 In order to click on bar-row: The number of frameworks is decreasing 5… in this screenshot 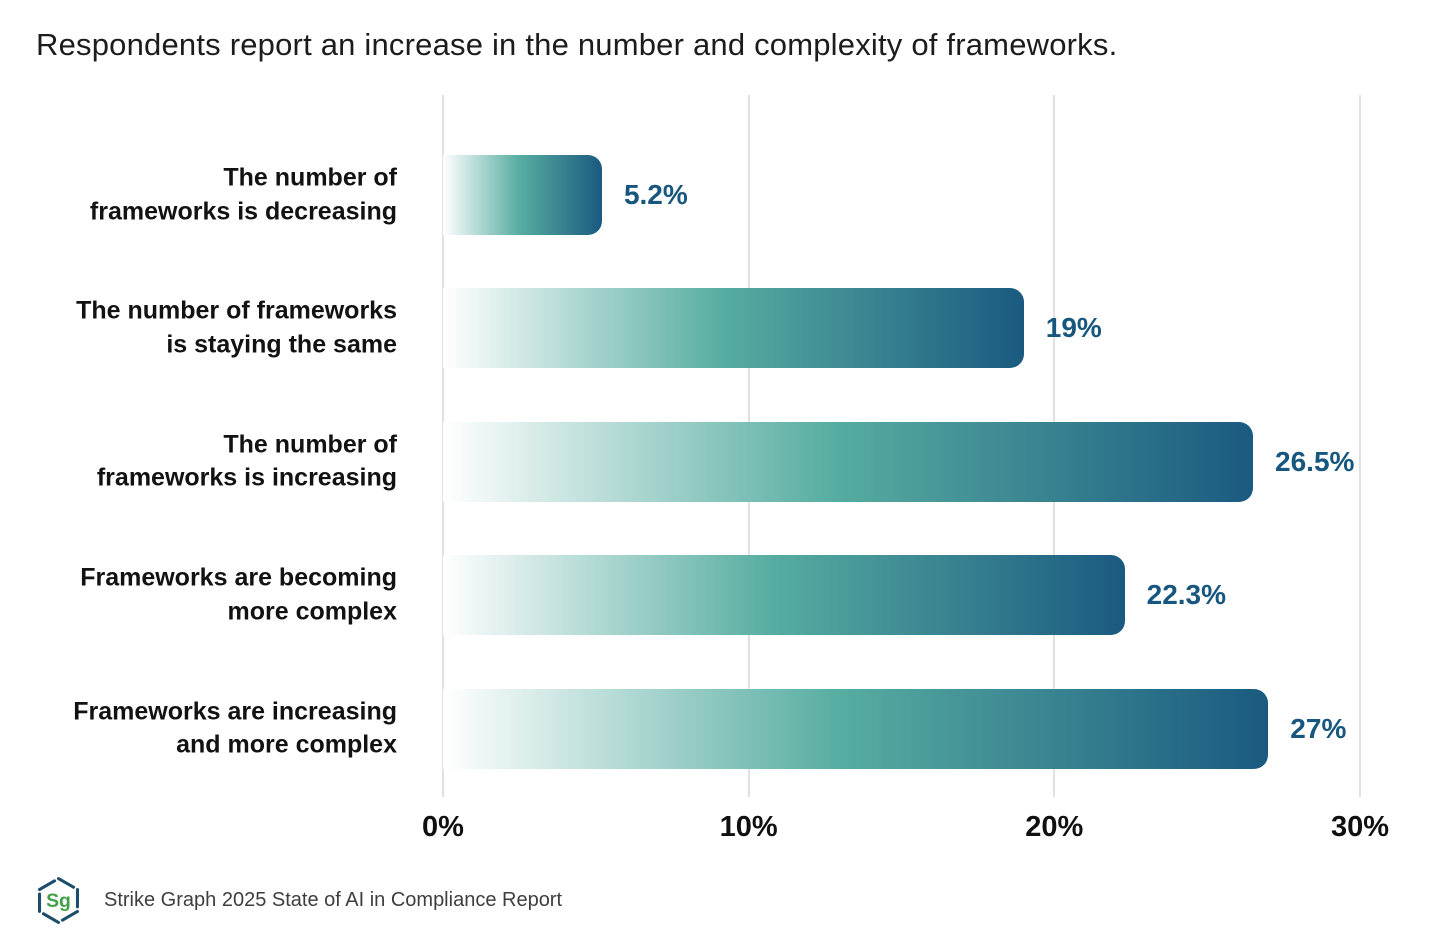, I will do `click(725, 195)`.